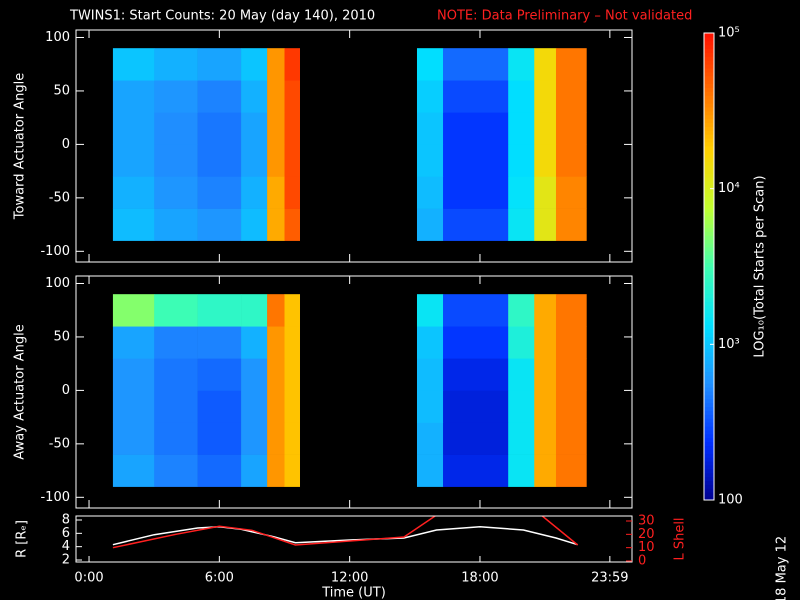  What do you see at coordinates (642, 561) in the screenshot?
I see `y2-tick-label: 0` at bounding box center [642, 561].